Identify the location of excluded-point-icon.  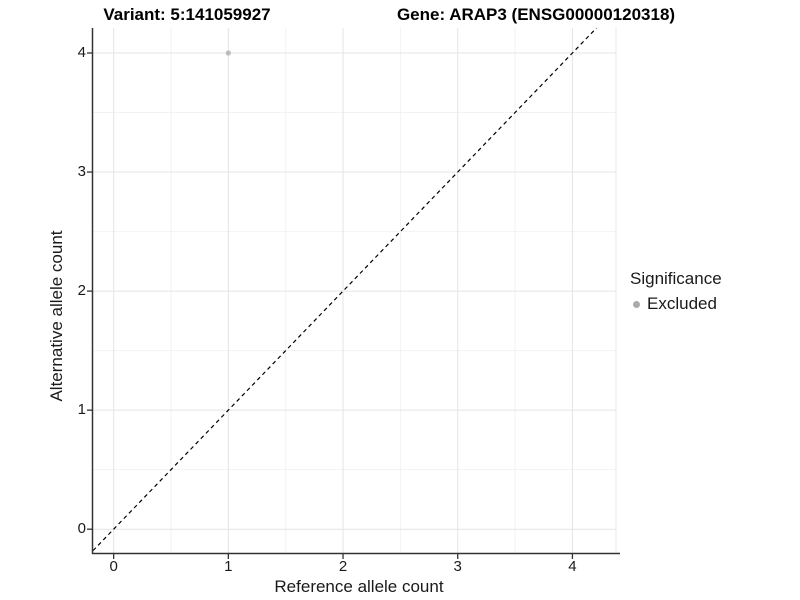
(636, 304).